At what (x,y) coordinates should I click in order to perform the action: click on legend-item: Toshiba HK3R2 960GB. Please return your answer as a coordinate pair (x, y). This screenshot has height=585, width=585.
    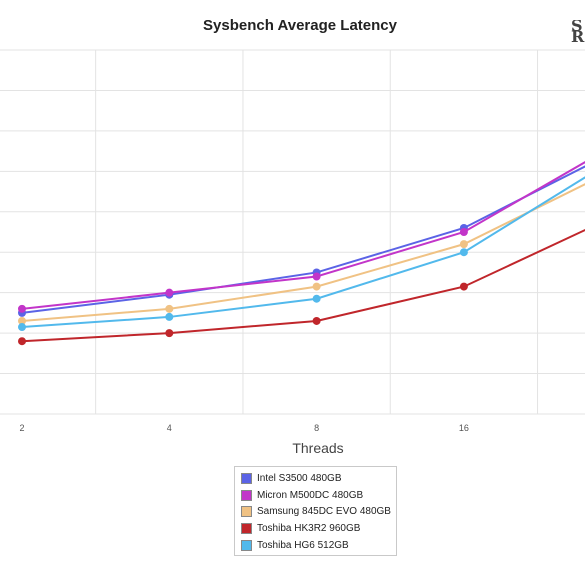
    Looking at the image, I should click on (318, 528).